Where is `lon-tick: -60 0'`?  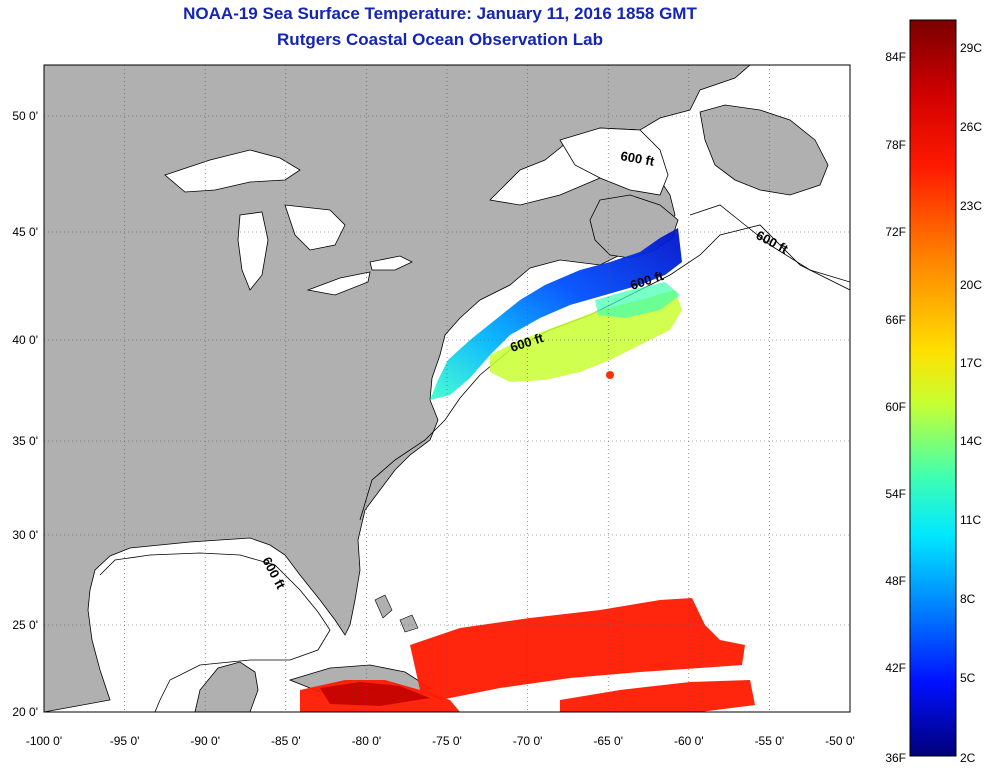
lon-tick: -60 0' is located at coordinates (689, 741).